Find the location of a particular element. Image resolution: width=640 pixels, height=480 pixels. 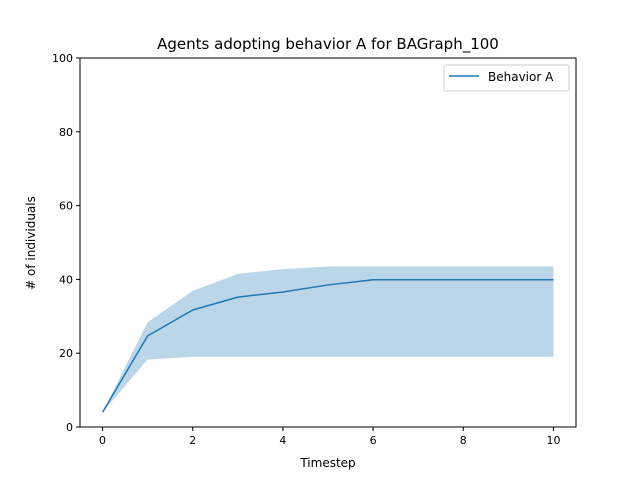

legend-box is located at coordinates (506, 78).